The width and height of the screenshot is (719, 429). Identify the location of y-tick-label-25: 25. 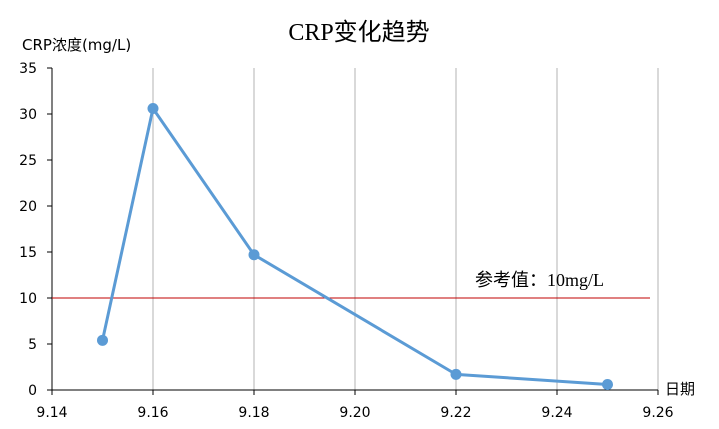
(28, 161).